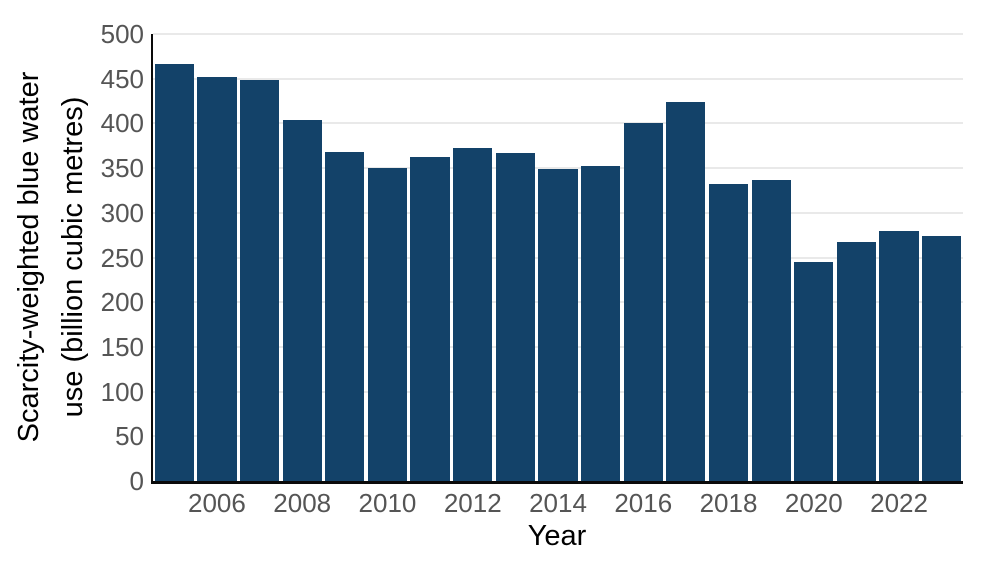  I want to click on y-tick-label-450: 450, so click(122, 78).